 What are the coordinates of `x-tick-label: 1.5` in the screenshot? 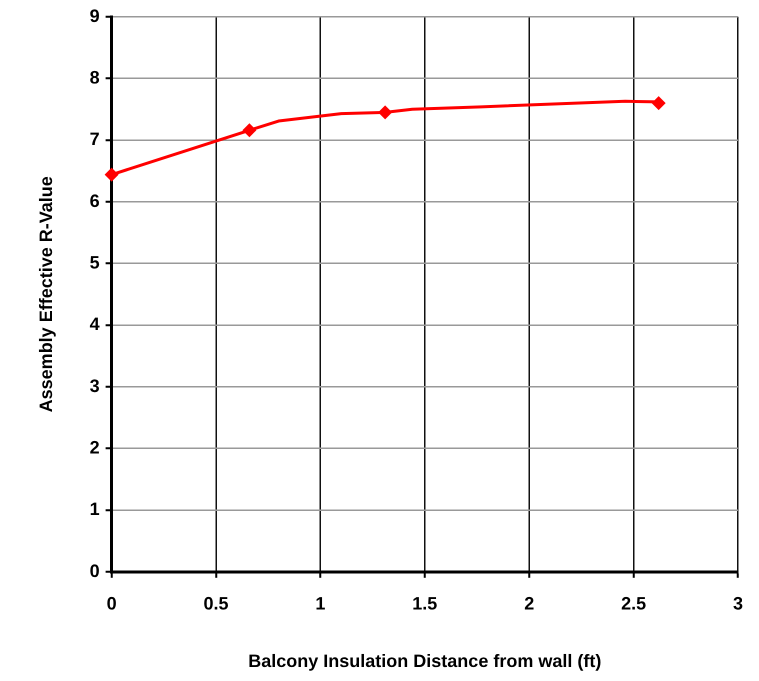 It's located at (425, 604).